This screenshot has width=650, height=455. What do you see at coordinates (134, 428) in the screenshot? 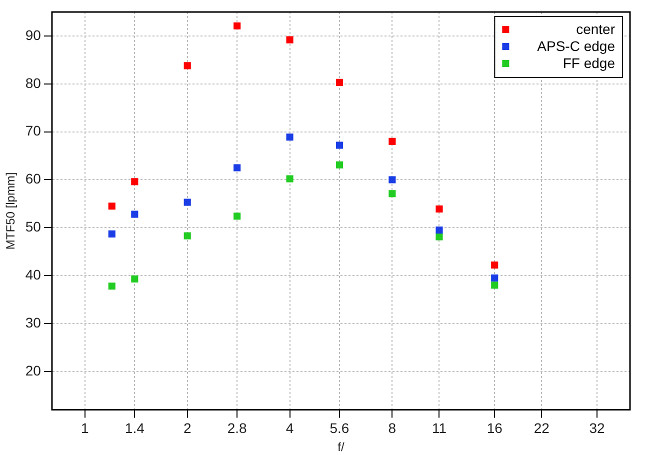
I see `x-tick-label: 1.4` at bounding box center [134, 428].